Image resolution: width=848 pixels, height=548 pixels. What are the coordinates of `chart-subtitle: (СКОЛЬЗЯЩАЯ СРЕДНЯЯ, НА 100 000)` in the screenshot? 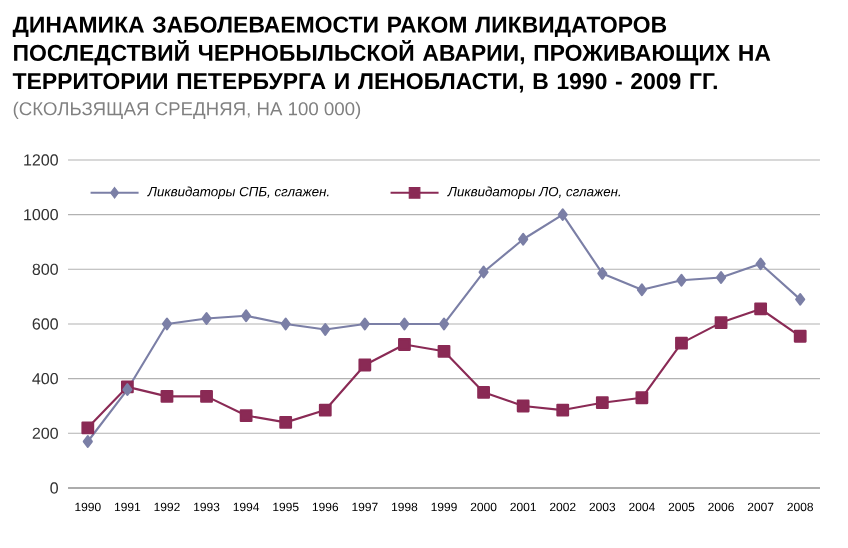 It's located at (187, 110).